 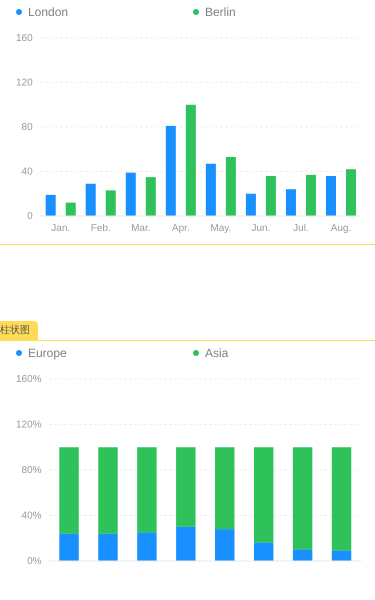 What do you see at coordinates (19, 331) in the screenshot?
I see `chart-title: 柱状图` at bounding box center [19, 331].